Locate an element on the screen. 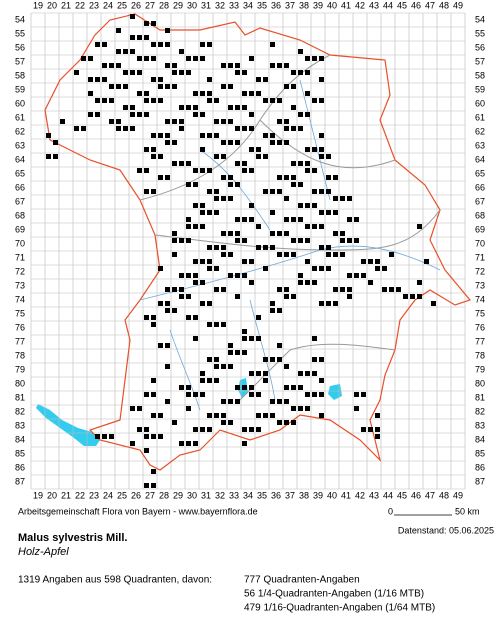  row-label: 63 is located at coordinates (480, 145).